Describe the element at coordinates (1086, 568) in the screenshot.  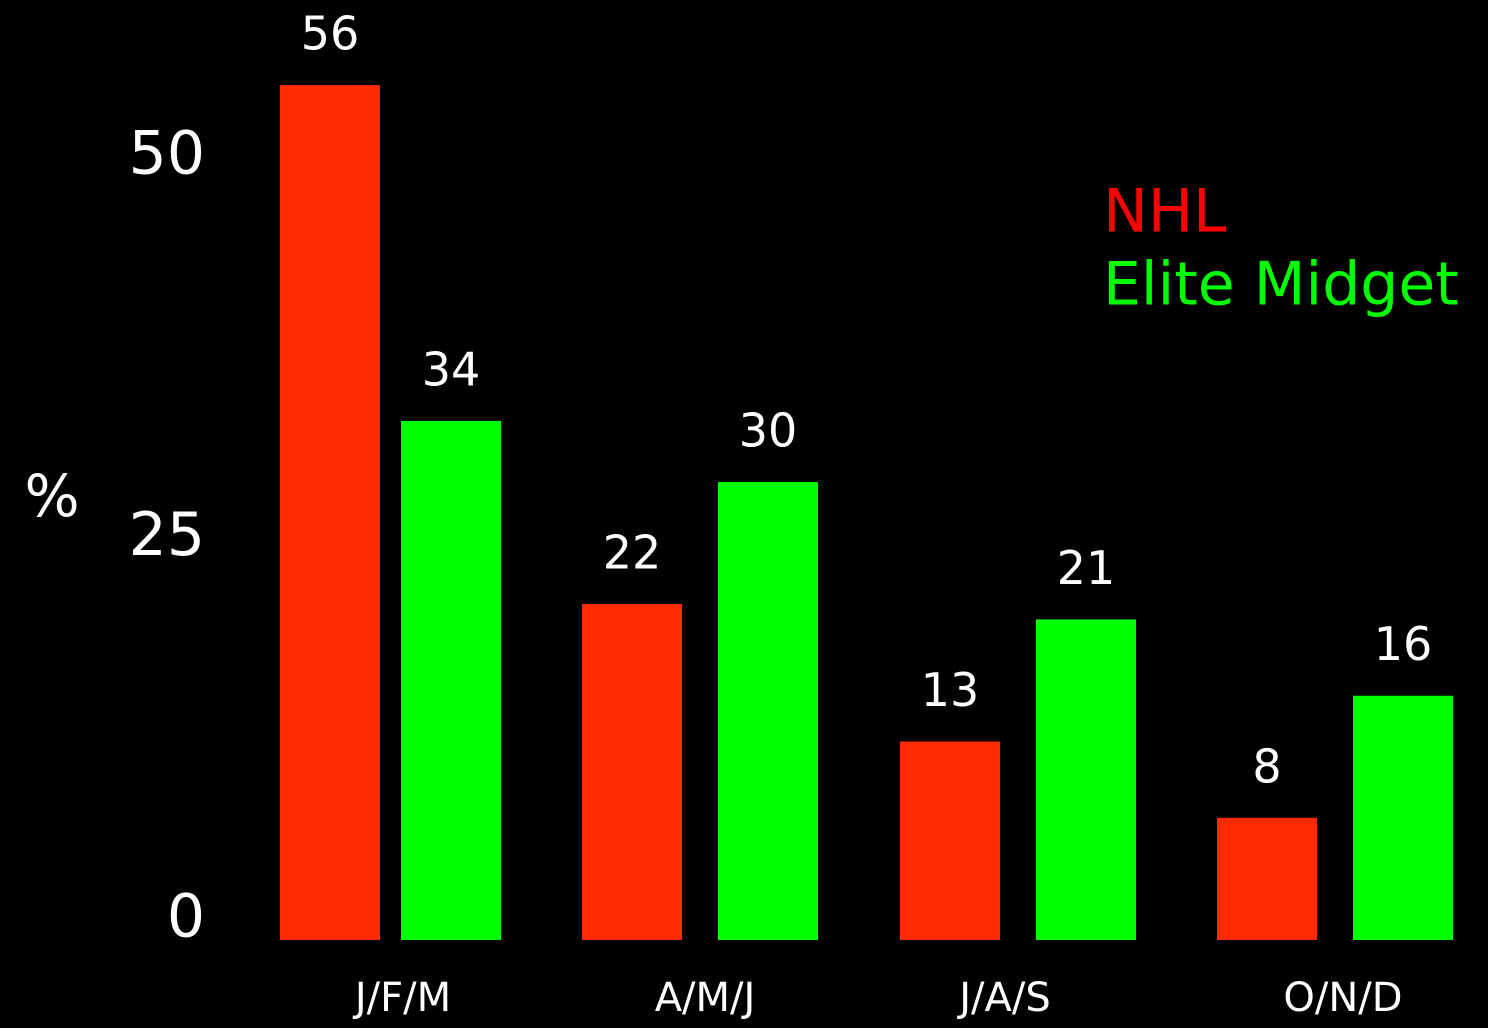
I see `value-label: 21` at that location.